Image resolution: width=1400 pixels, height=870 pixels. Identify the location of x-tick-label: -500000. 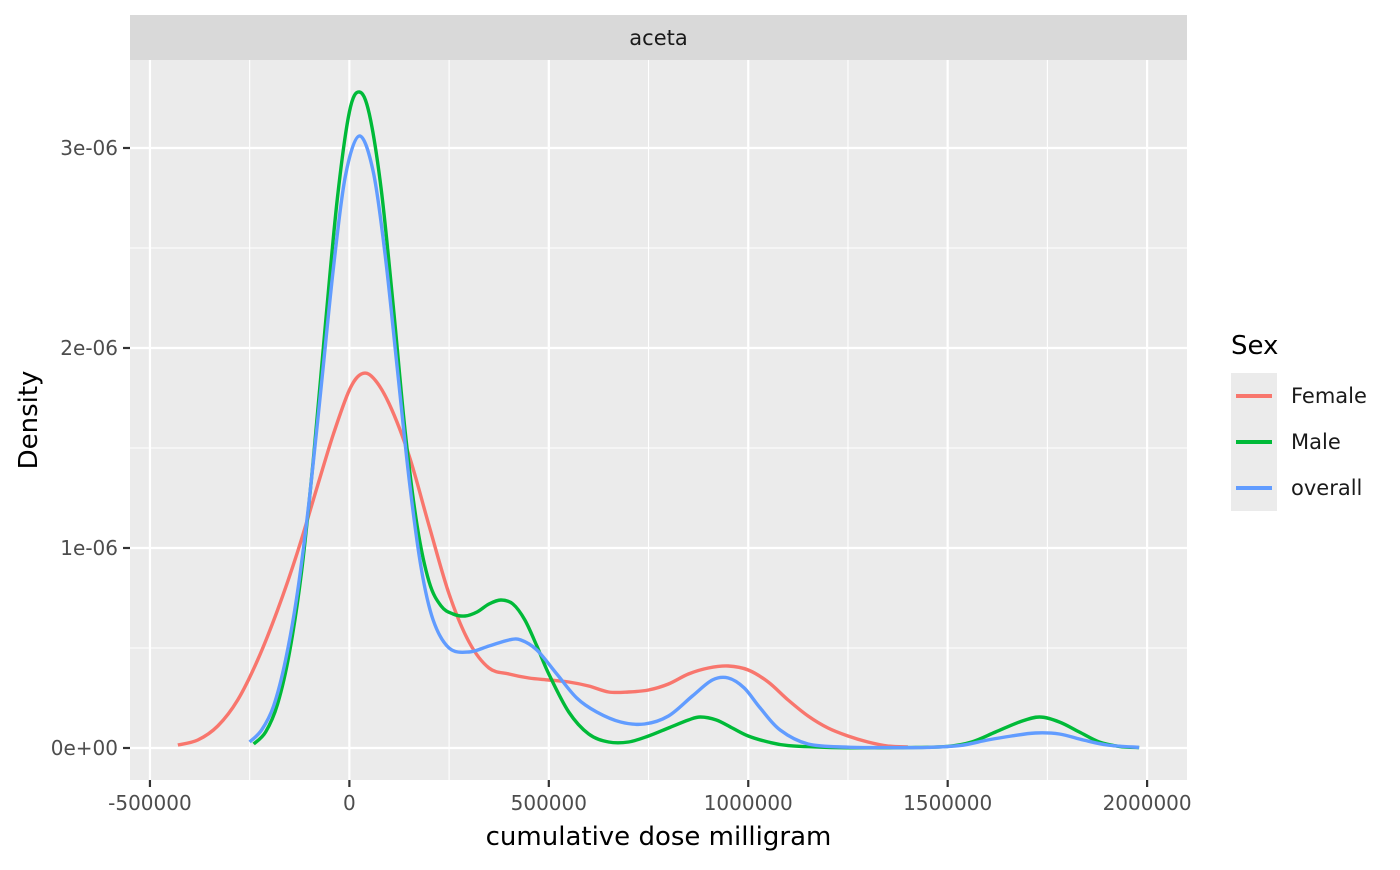
(150, 803).